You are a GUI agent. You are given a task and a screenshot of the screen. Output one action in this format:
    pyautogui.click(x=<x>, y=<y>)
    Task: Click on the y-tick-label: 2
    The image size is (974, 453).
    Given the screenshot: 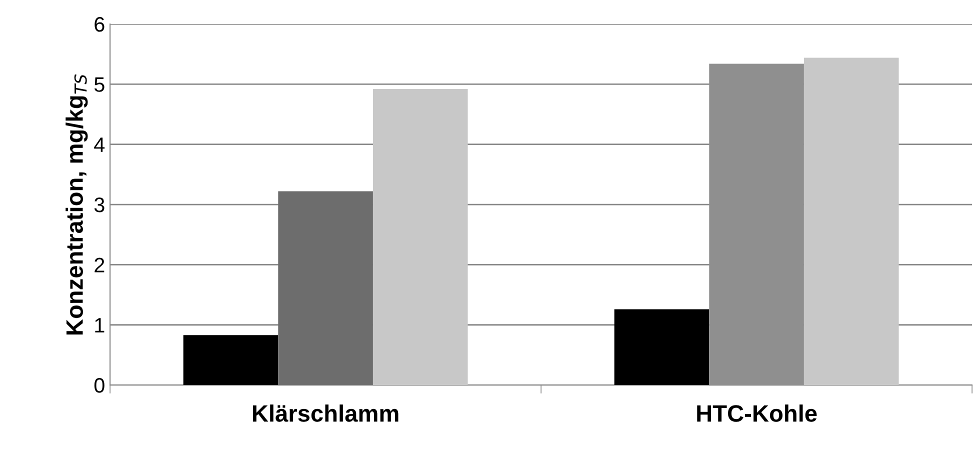 What is the action you would take?
    pyautogui.click(x=99, y=265)
    